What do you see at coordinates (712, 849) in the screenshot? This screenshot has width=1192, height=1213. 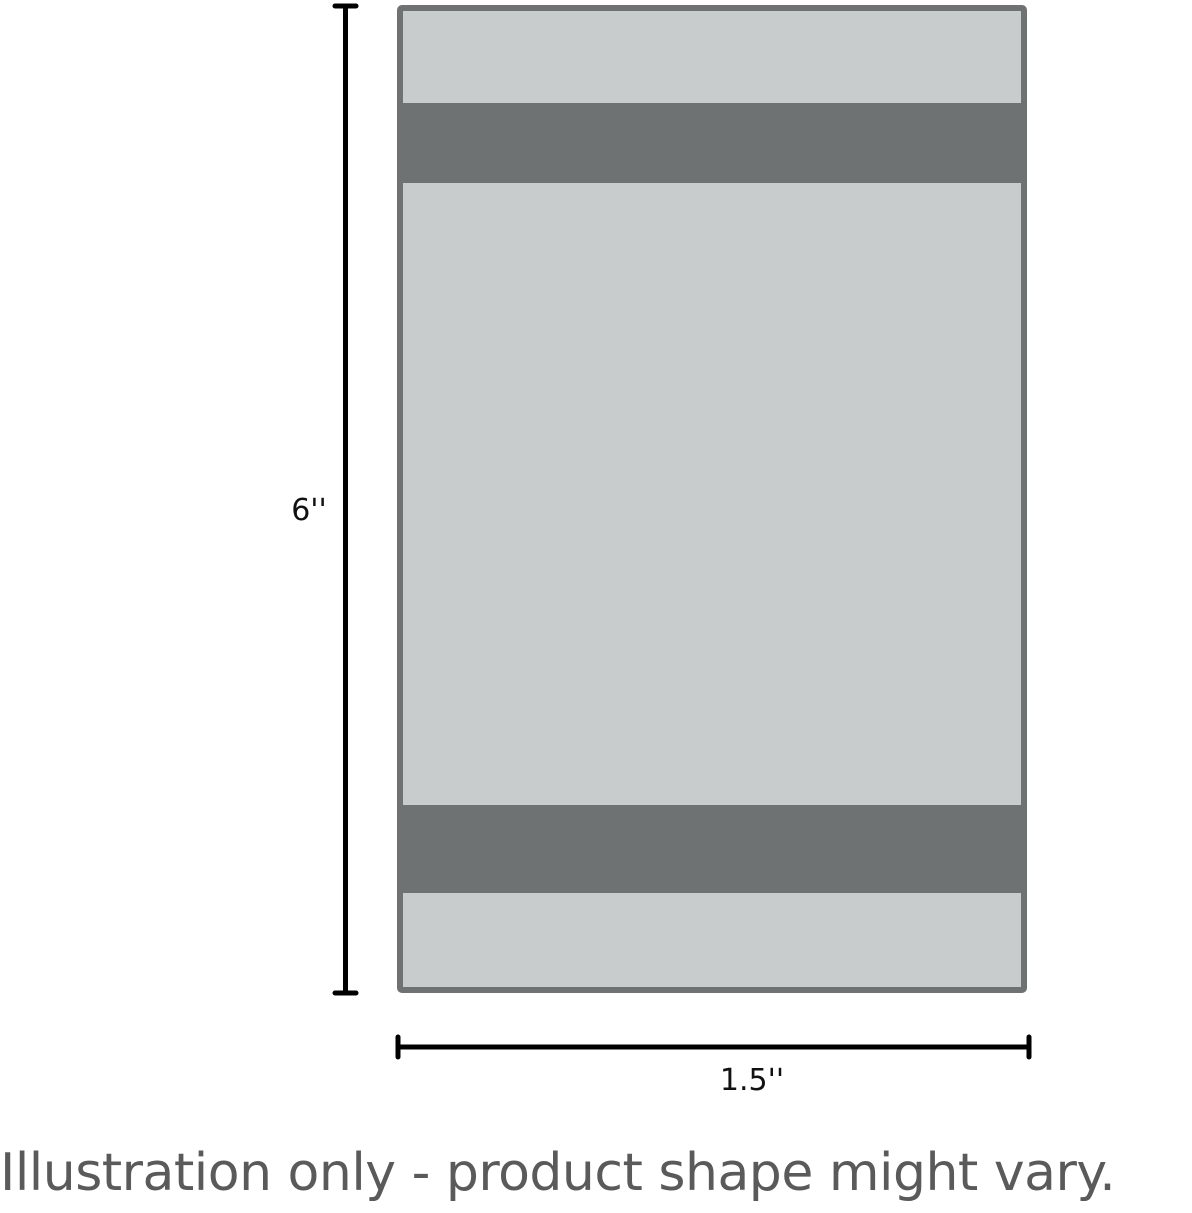 I see `bottom-band` at bounding box center [712, 849].